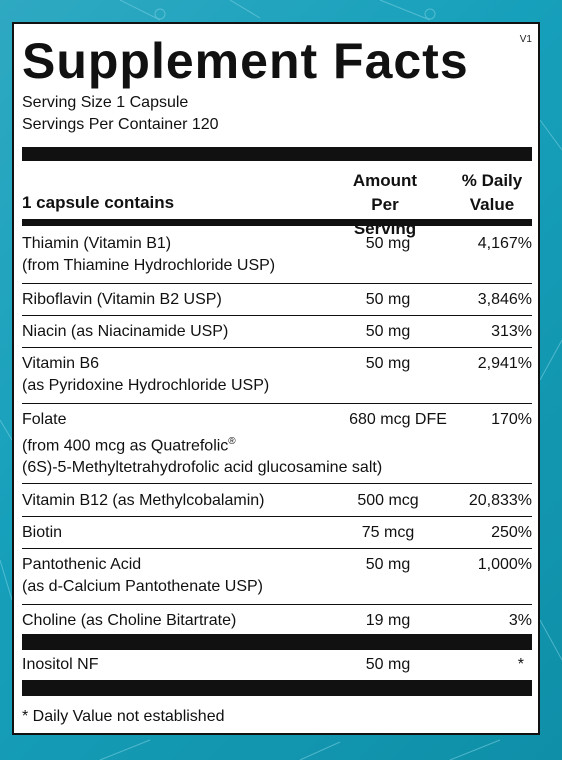 The height and width of the screenshot is (760, 562). What do you see at coordinates (98, 202) in the screenshot?
I see `header-contains: 1 capsule contains` at bounding box center [98, 202].